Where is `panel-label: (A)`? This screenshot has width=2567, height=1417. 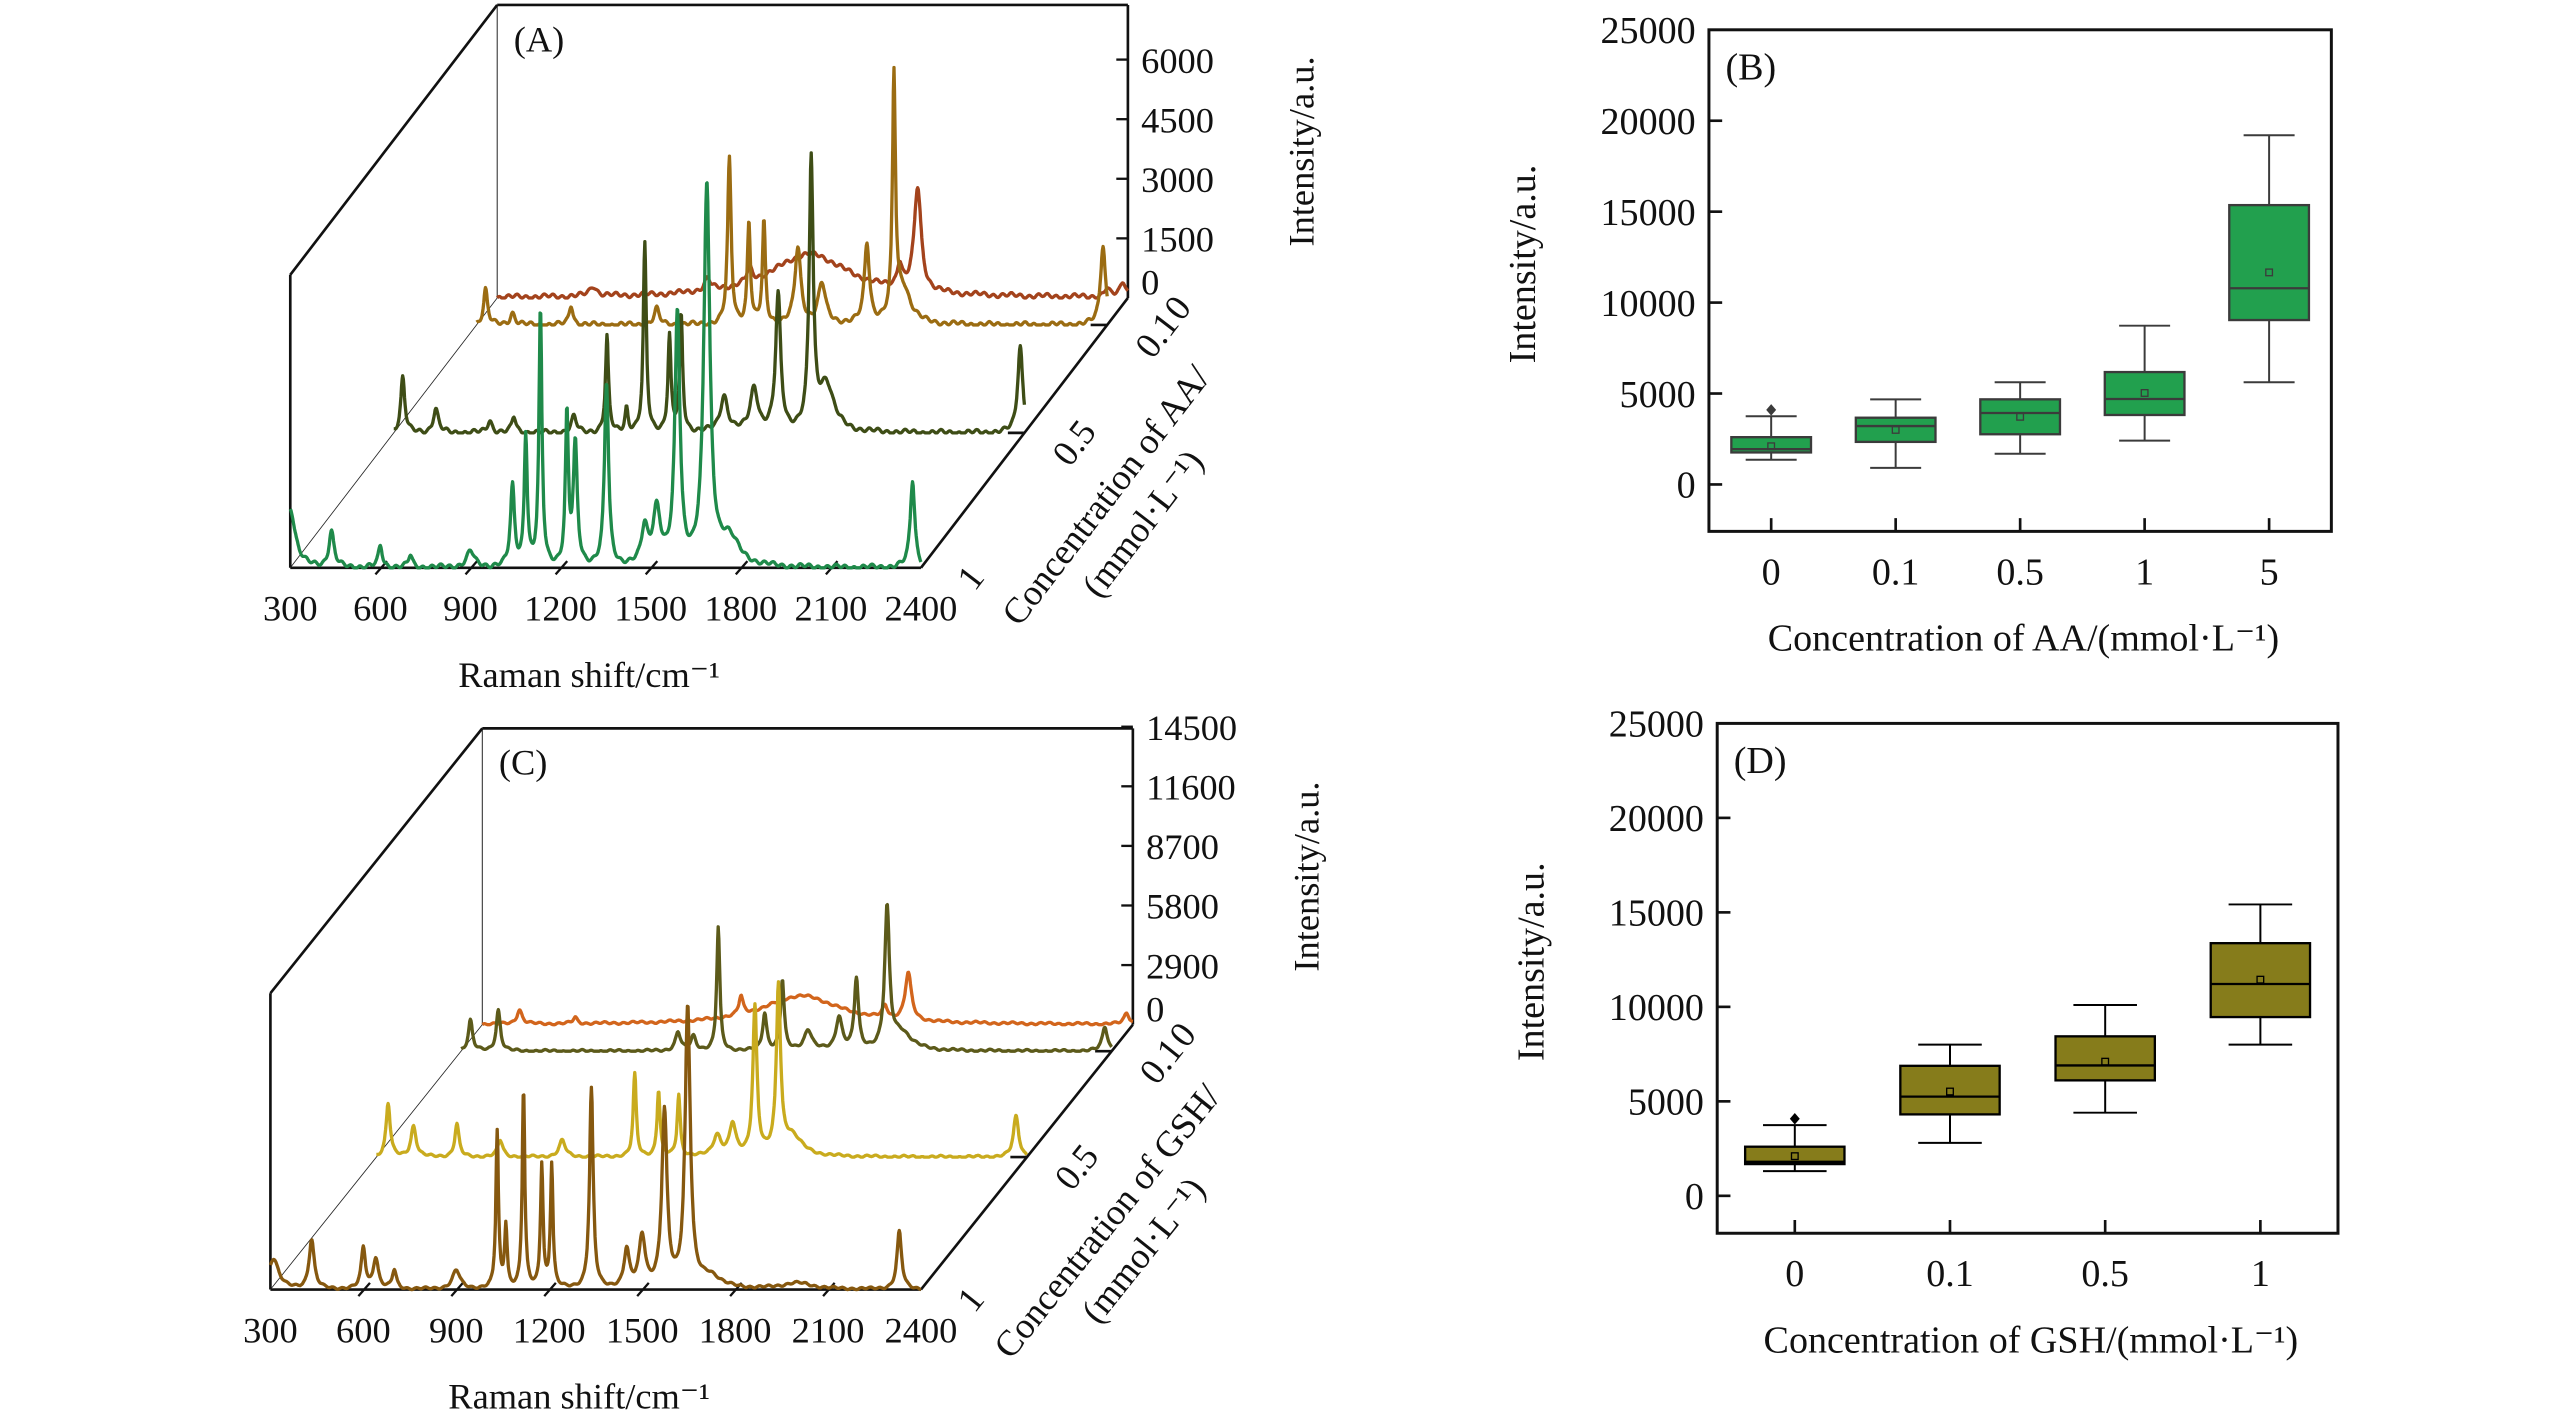
panel-label: (A) is located at coordinates (539, 39).